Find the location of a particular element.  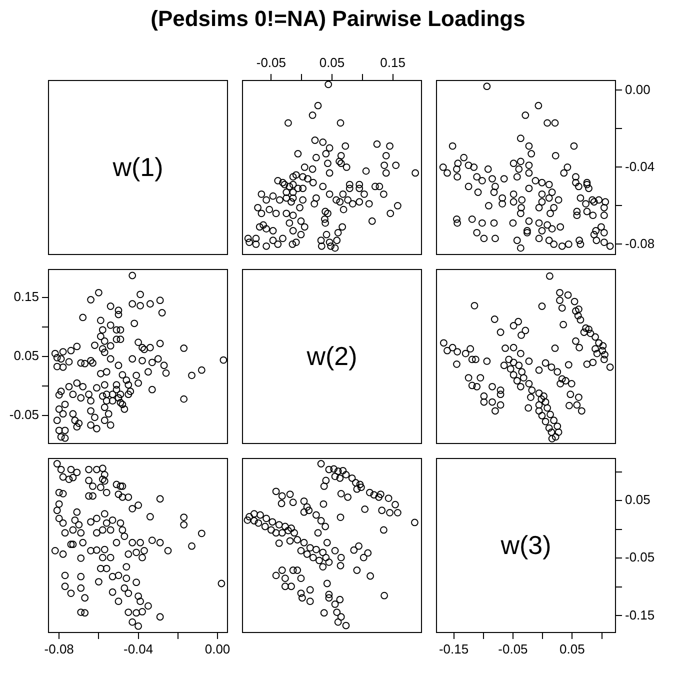

x-tick-label: 0.15 is located at coordinates (393, 62).